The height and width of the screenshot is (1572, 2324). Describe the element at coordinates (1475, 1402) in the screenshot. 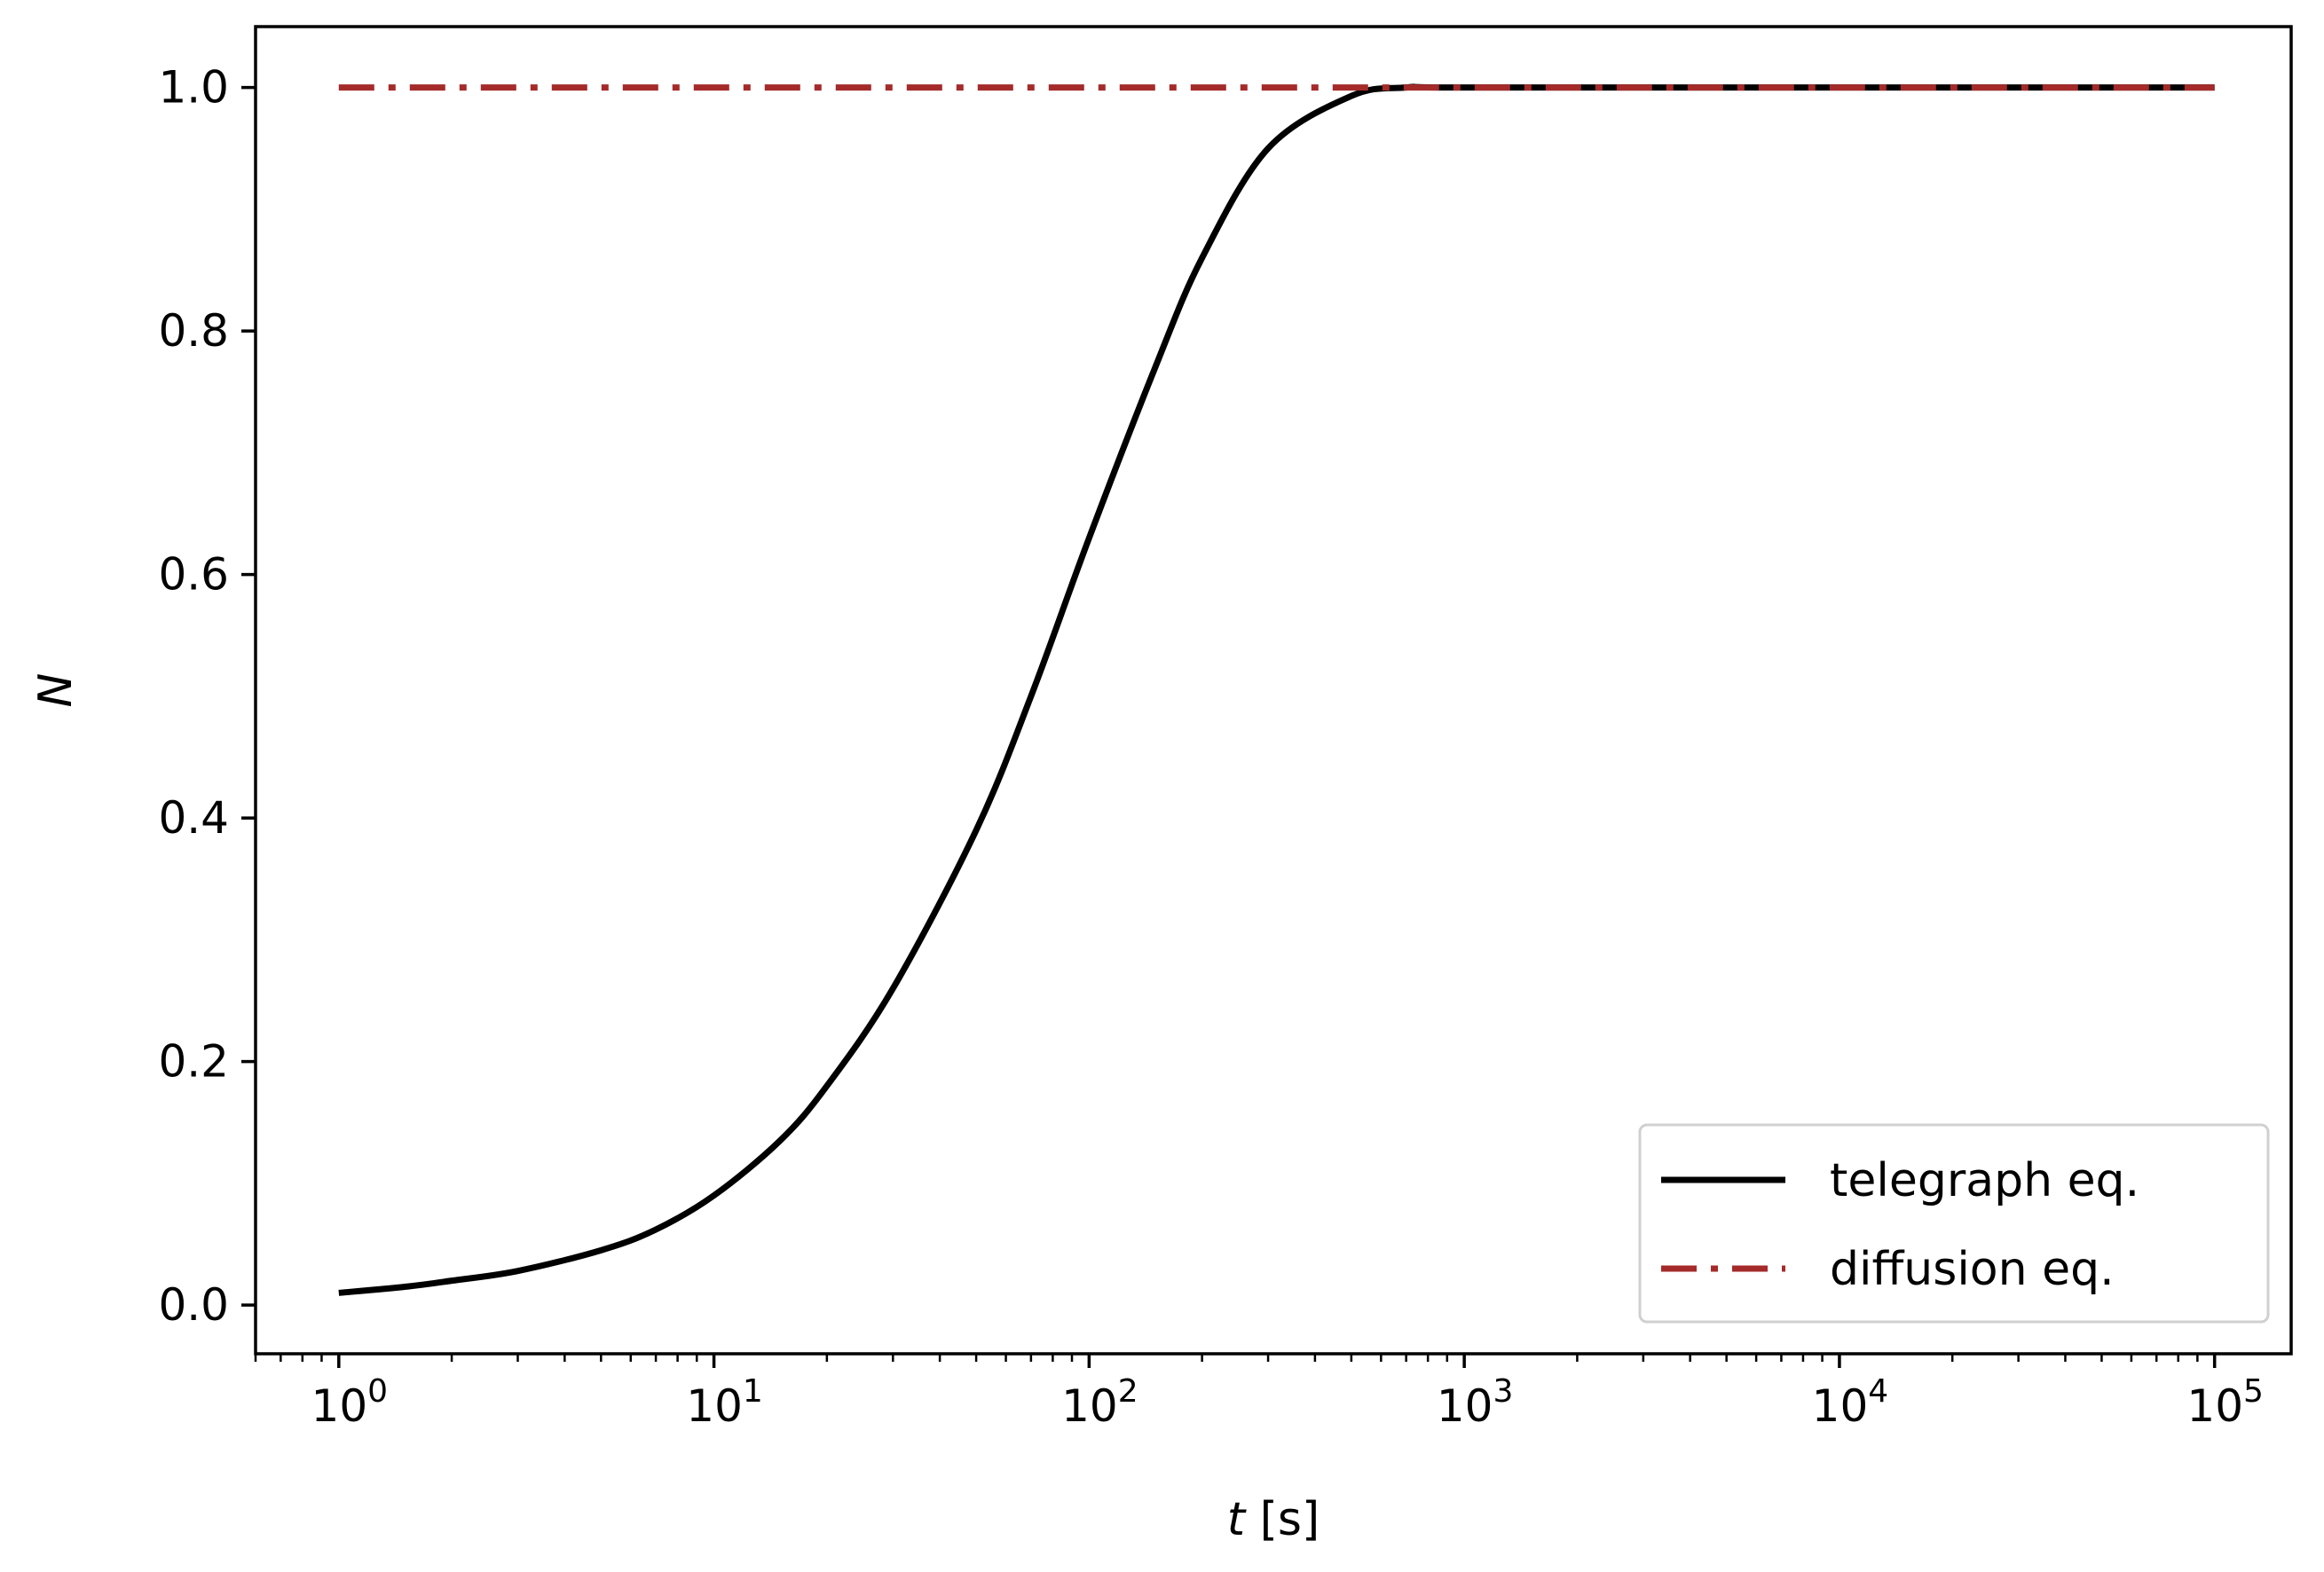

I see `x-tick-label: 10³` at that location.